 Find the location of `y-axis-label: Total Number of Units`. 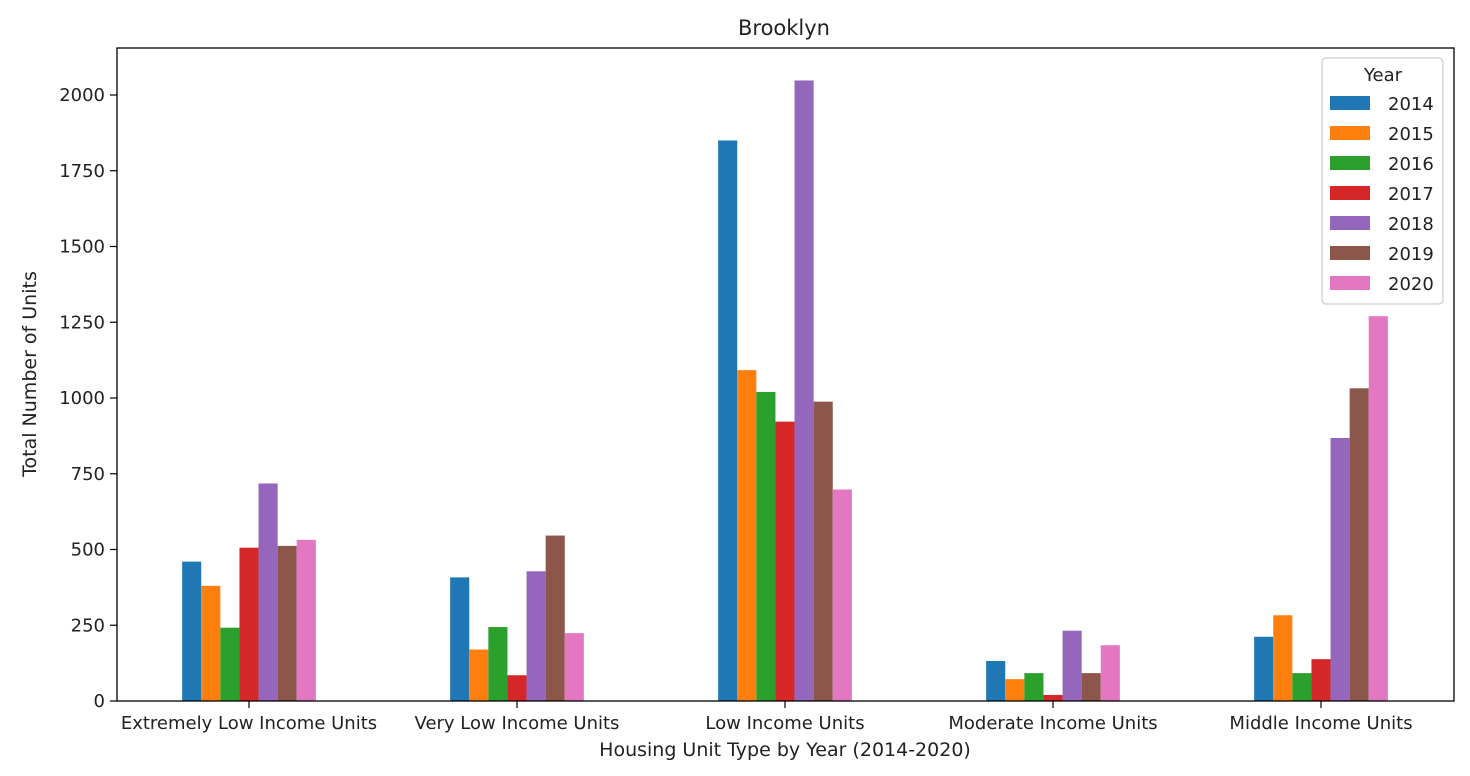

y-axis-label: Total Number of Units is located at coordinates (30, 374).